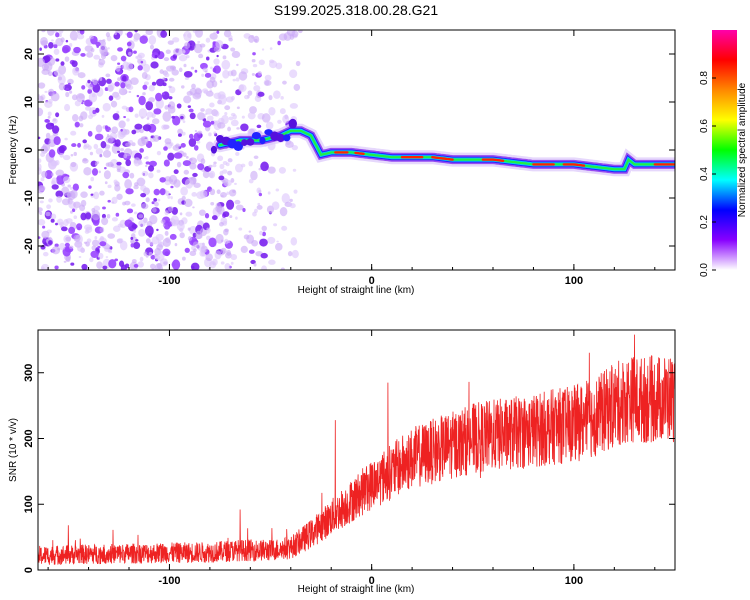 Image resolution: width=750 pixels, height=600 pixels. I want to click on x-tick-label: 100, so click(574, 581).